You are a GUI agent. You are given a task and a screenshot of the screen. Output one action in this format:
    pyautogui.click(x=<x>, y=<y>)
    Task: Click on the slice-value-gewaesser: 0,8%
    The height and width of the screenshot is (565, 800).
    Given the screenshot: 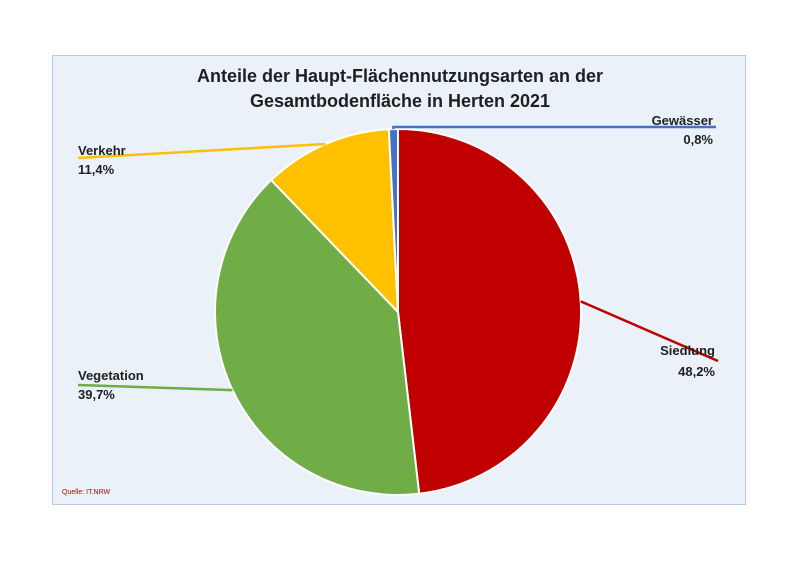 What is the action you would take?
    pyautogui.click(x=698, y=139)
    